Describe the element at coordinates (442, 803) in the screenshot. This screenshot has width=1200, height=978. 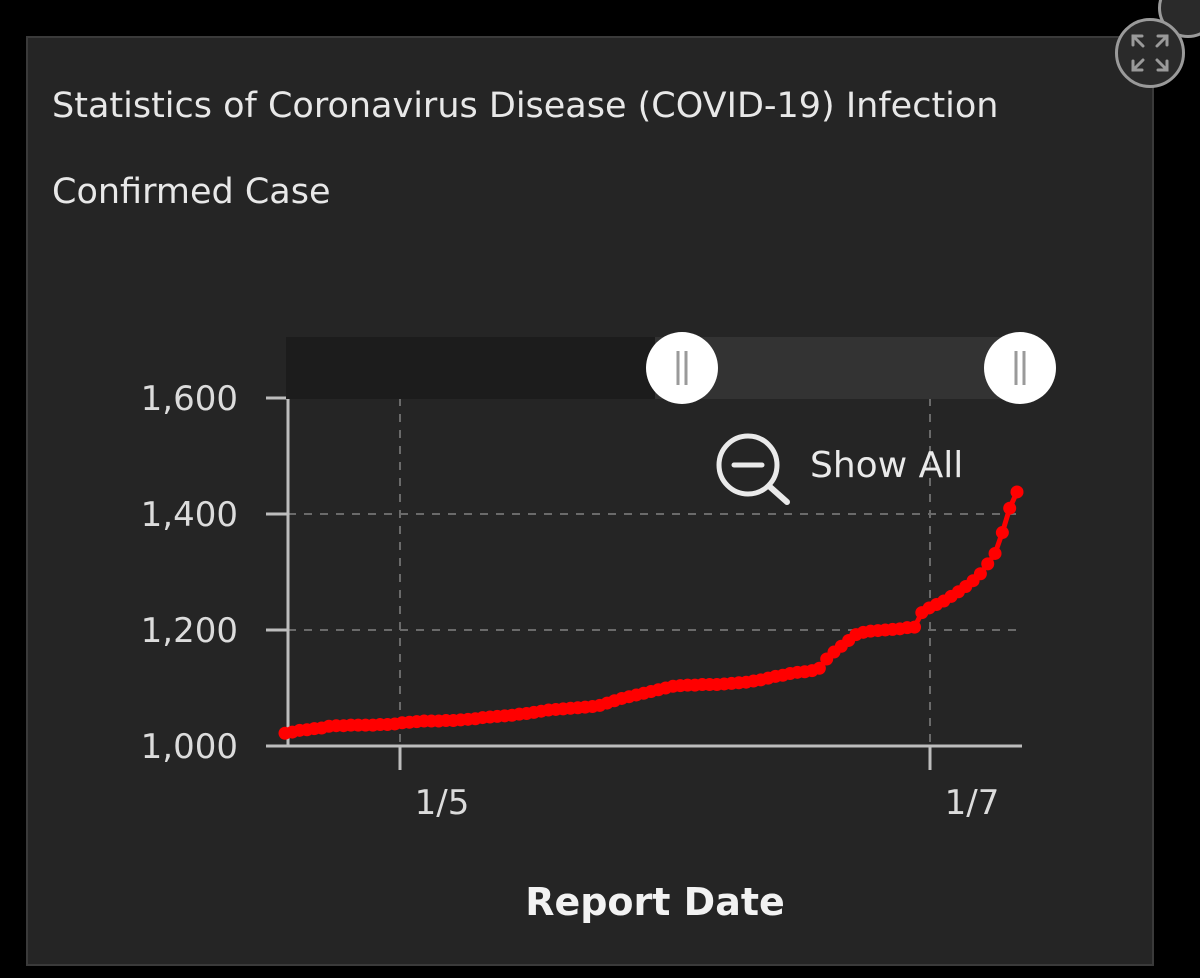
I see `x-tick-label: 1/5` at that location.